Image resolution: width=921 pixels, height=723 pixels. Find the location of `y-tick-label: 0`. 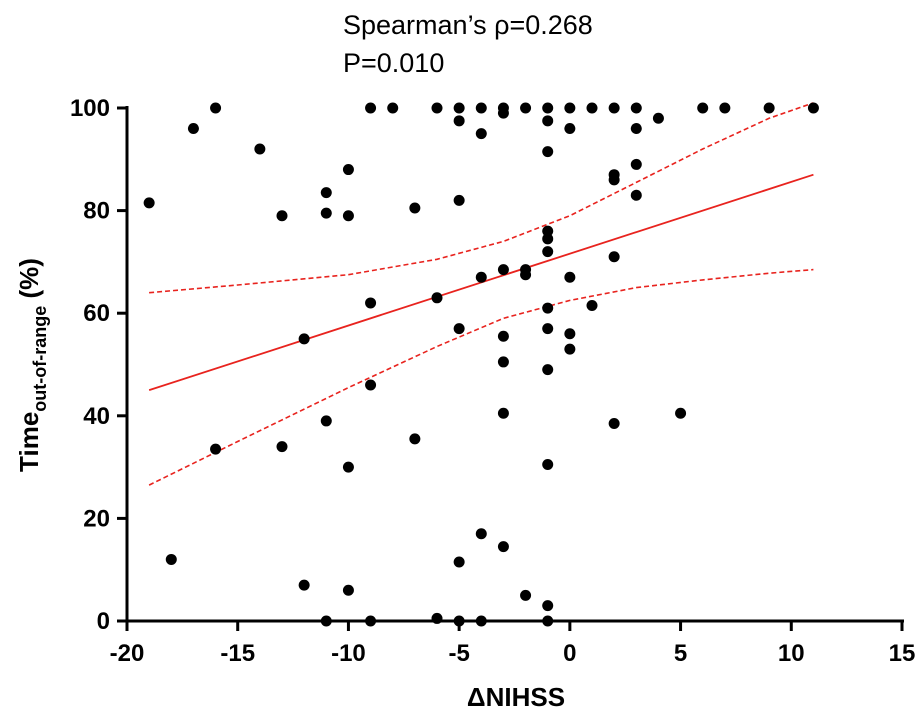

y-tick-label: 0 is located at coordinates (103, 621).